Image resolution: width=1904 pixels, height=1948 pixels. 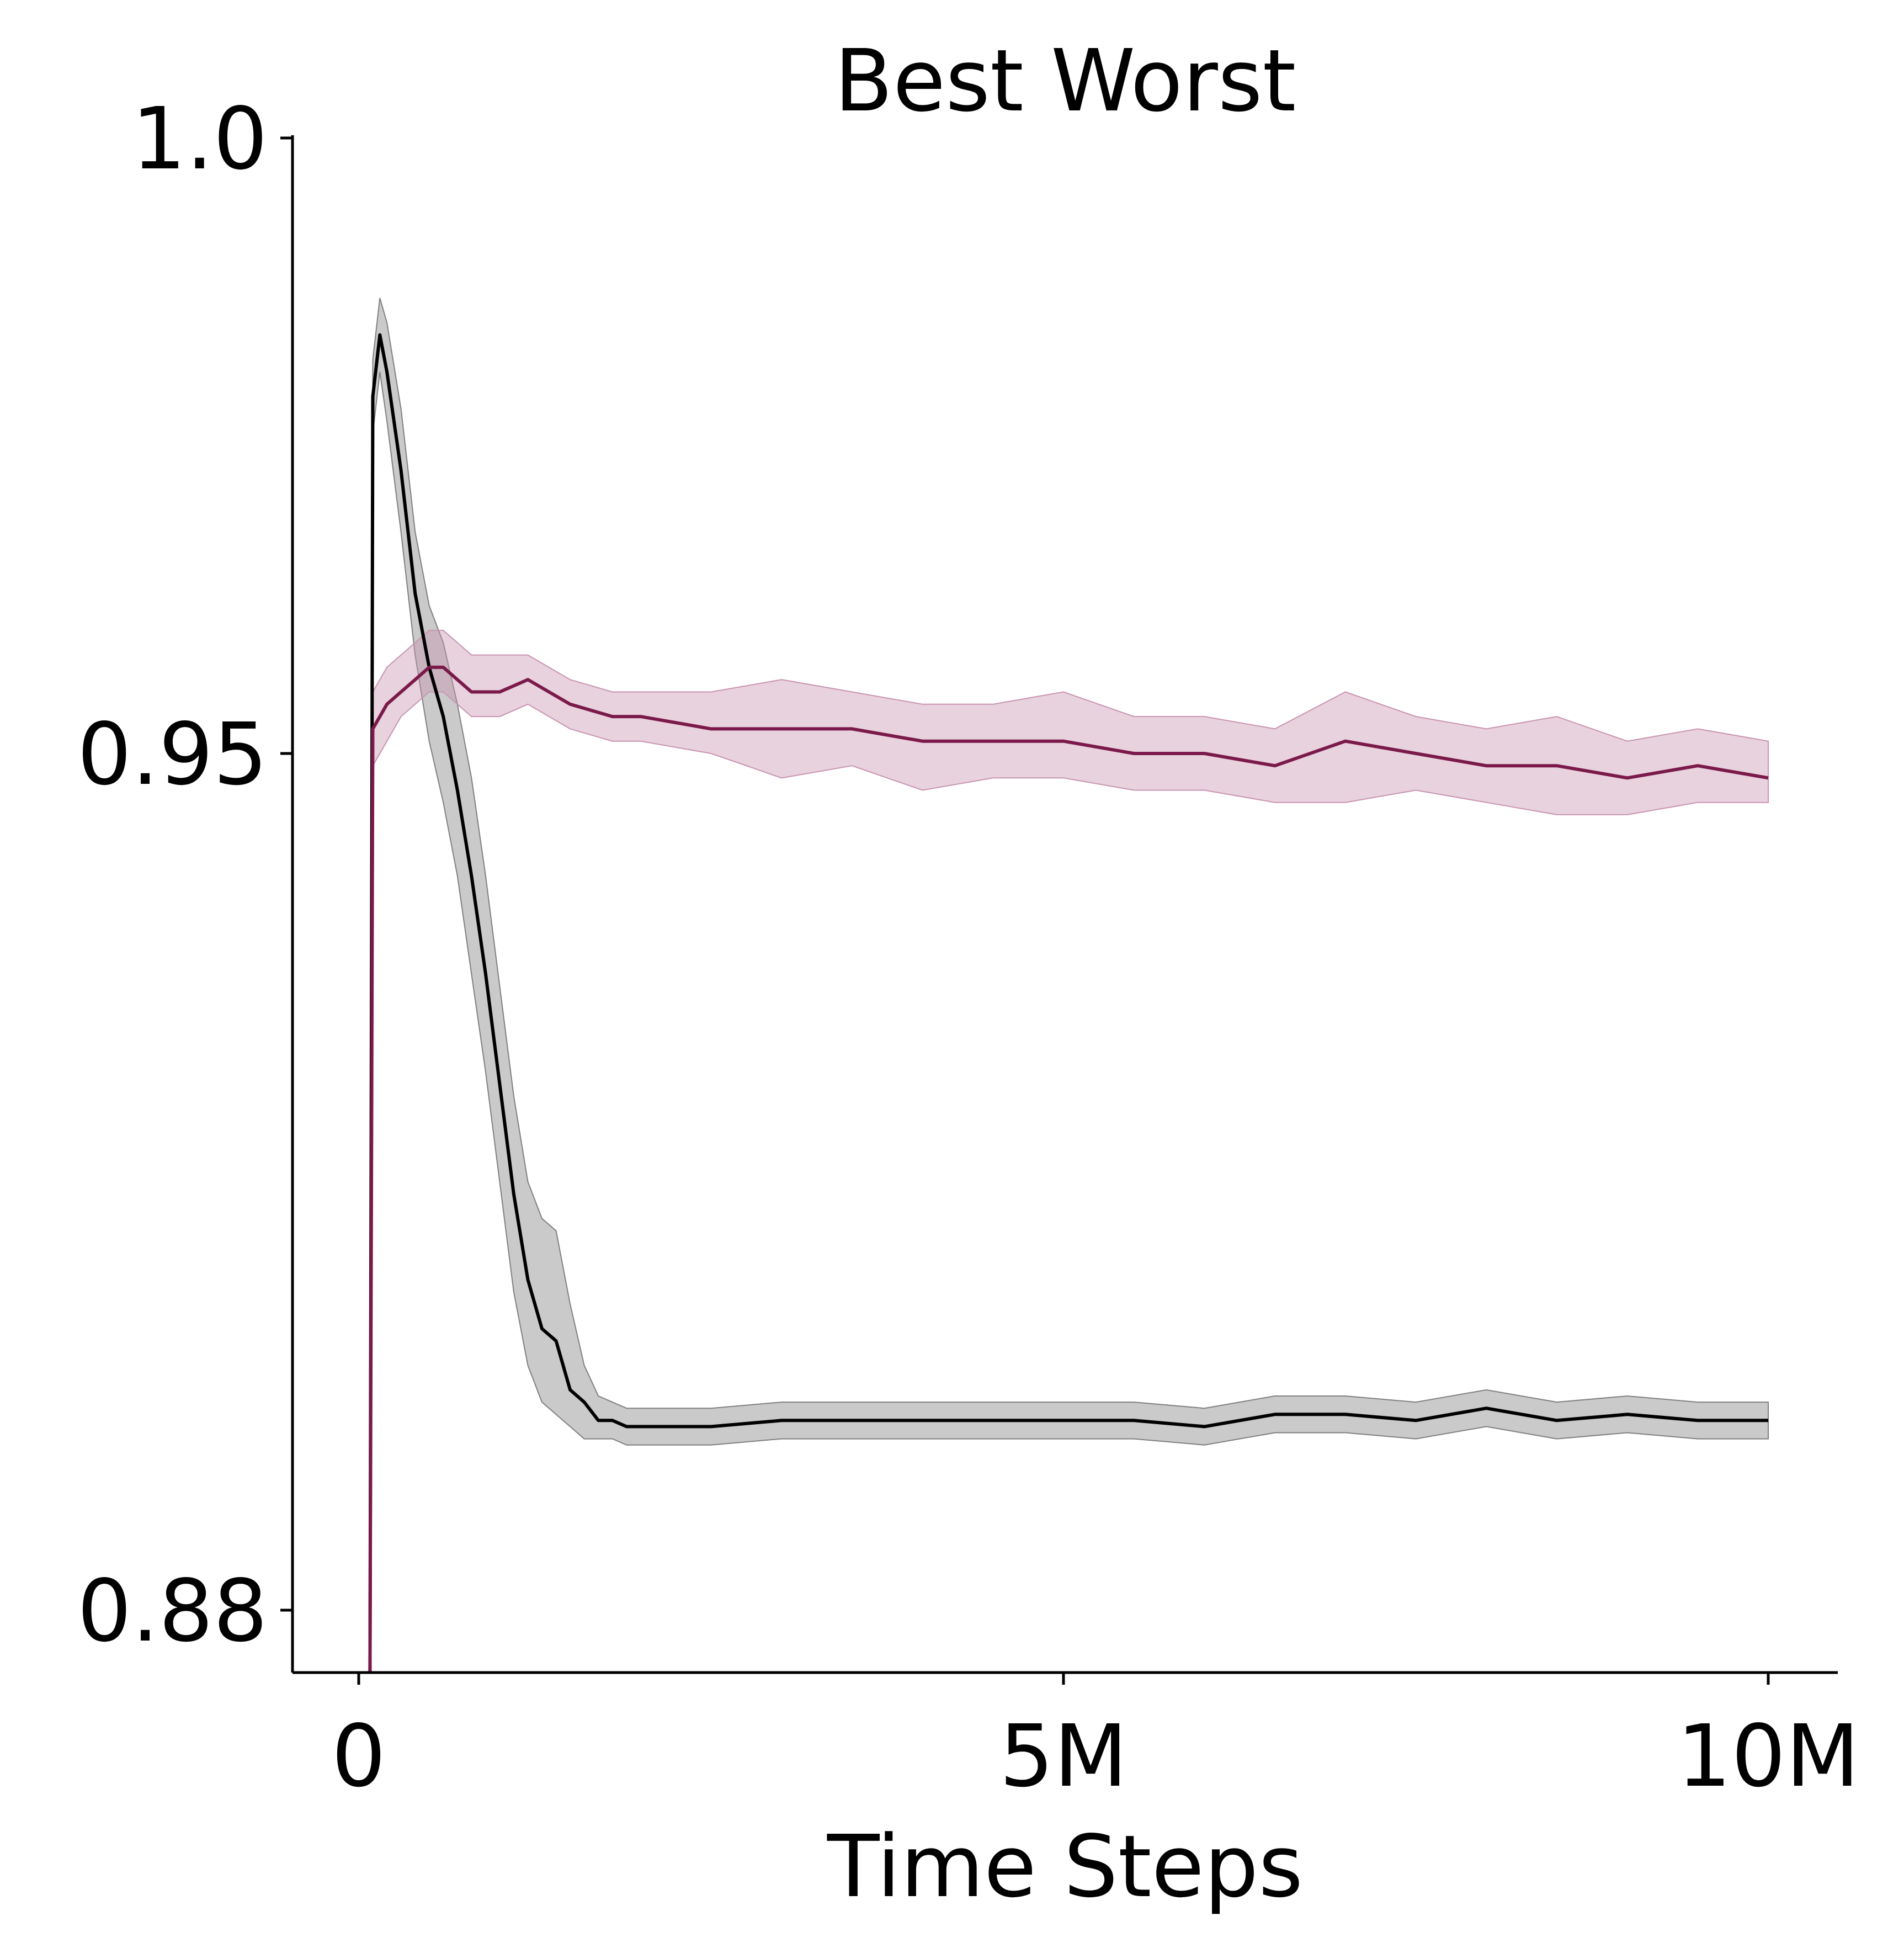 I want to click on x-axis-title: Time Steps, so click(x=1065, y=1867).